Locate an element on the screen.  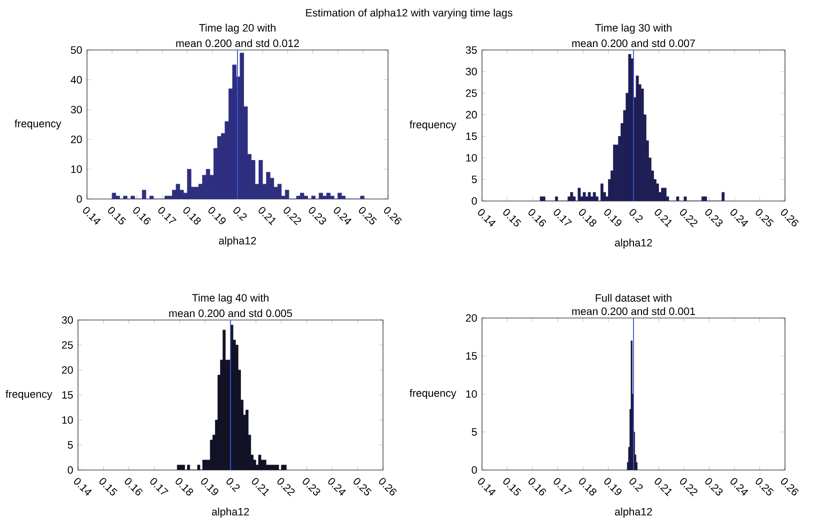
chart-subtitle: mean 0.200 and std 0.007 is located at coordinates (633, 43).